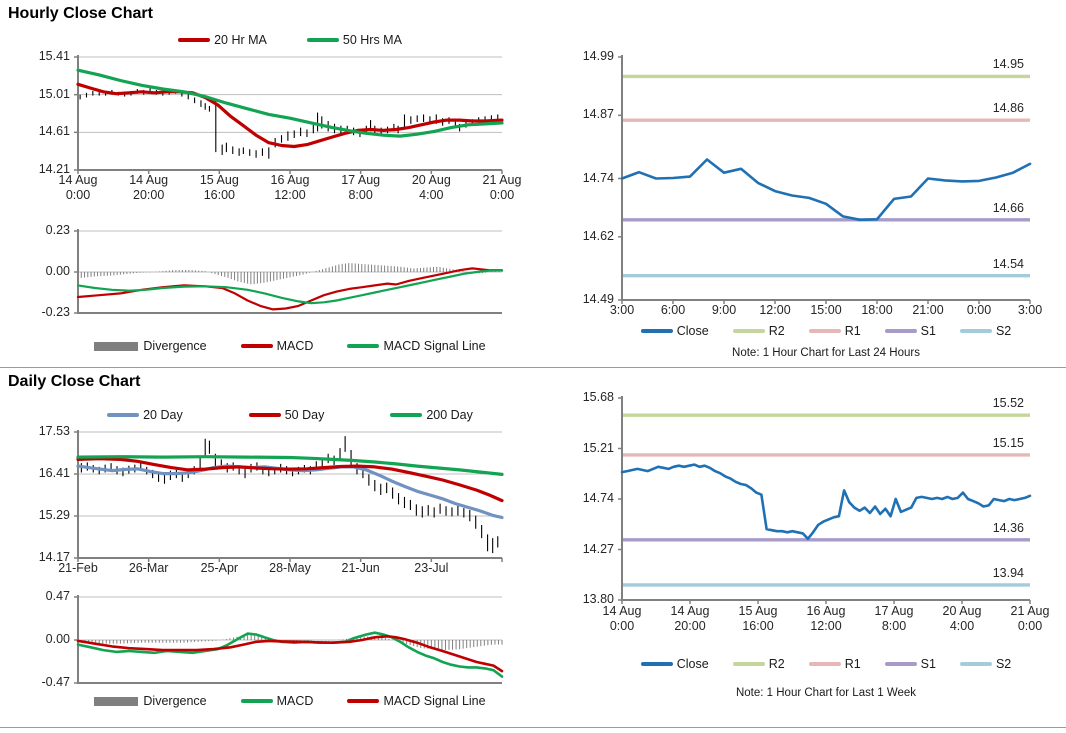  What do you see at coordinates (304, 415) in the screenshot?
I see `legend-label: 50 Day` at bounding box center [304, 415].